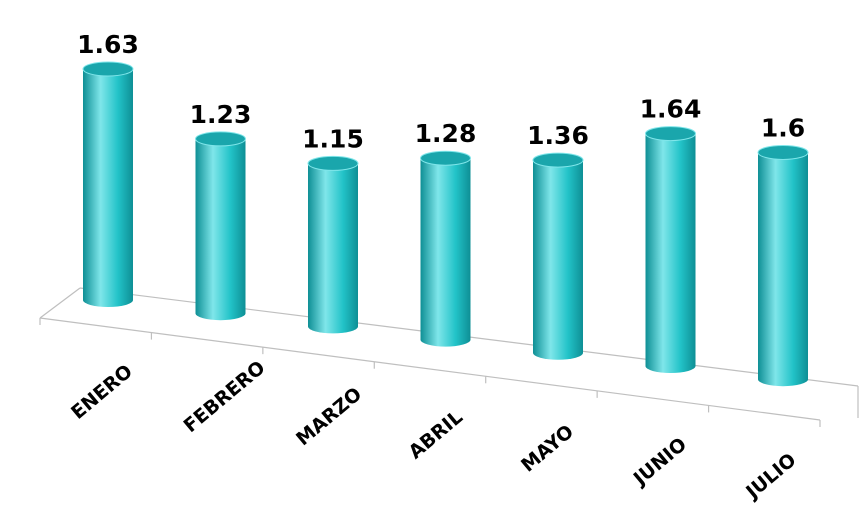  Describe the element at coordinates (102, 392) in the screenshot. I see `category-label: ENERO` at that location.